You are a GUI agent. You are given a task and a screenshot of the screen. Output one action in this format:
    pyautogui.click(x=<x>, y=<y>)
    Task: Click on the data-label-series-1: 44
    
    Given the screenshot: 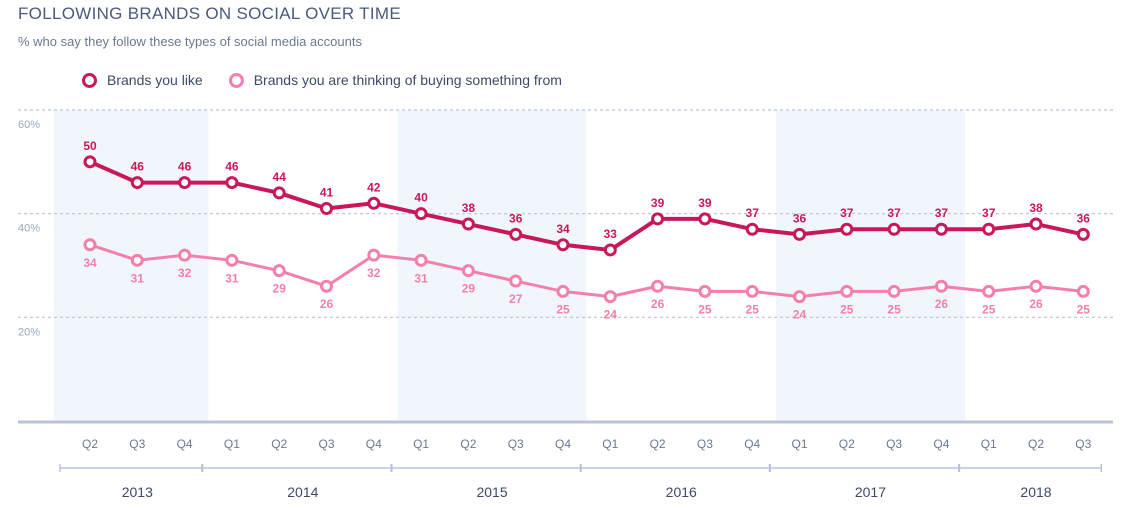 What is the action you would take?
    pyautogui.click(x=280, y=177)
    